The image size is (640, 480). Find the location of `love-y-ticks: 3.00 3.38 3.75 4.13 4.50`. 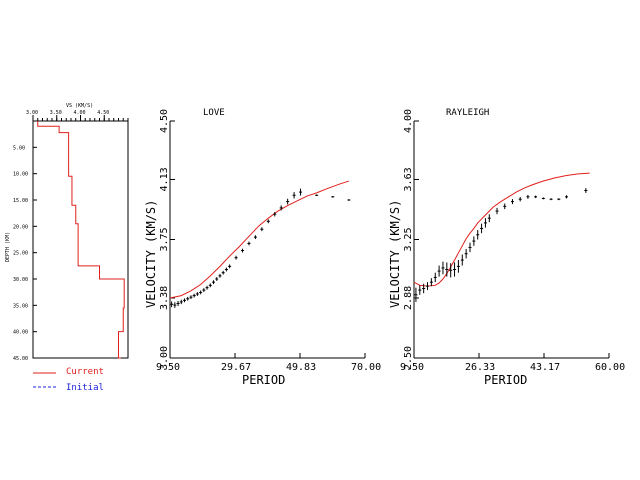

love-y-ticks: 3.00 3.38 3.75 4.13 4.50 is located at coordinates (167, 239).